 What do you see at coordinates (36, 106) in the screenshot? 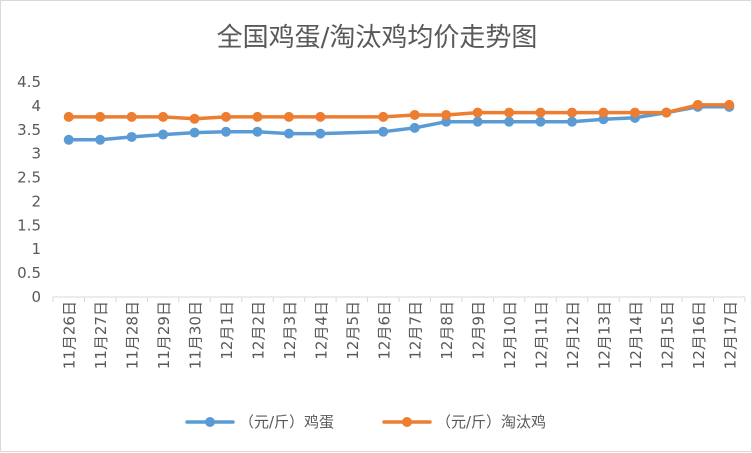
I see `y-tick-label: 4` at bounding box center [36, 106].